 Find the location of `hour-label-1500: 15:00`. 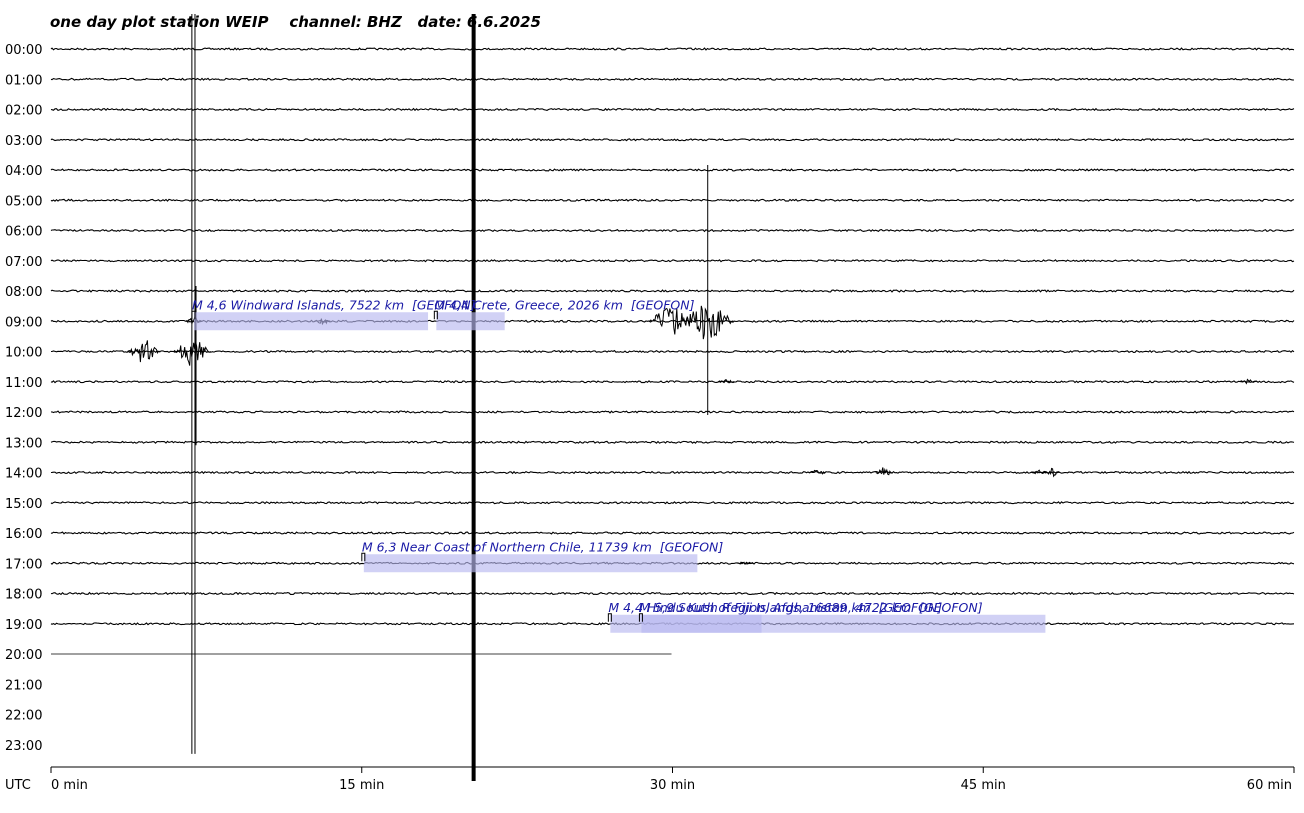

hour-label-1500: 15:00 is located at coordinates (23, 504).